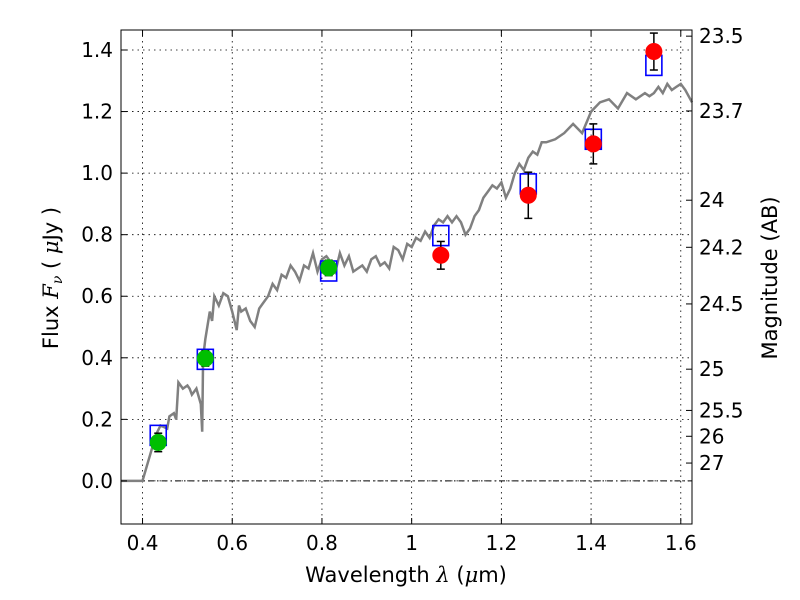 This screenshot has height=600, width=800. I want to click on magnitude-tick-label: 25, so click(711, 369).